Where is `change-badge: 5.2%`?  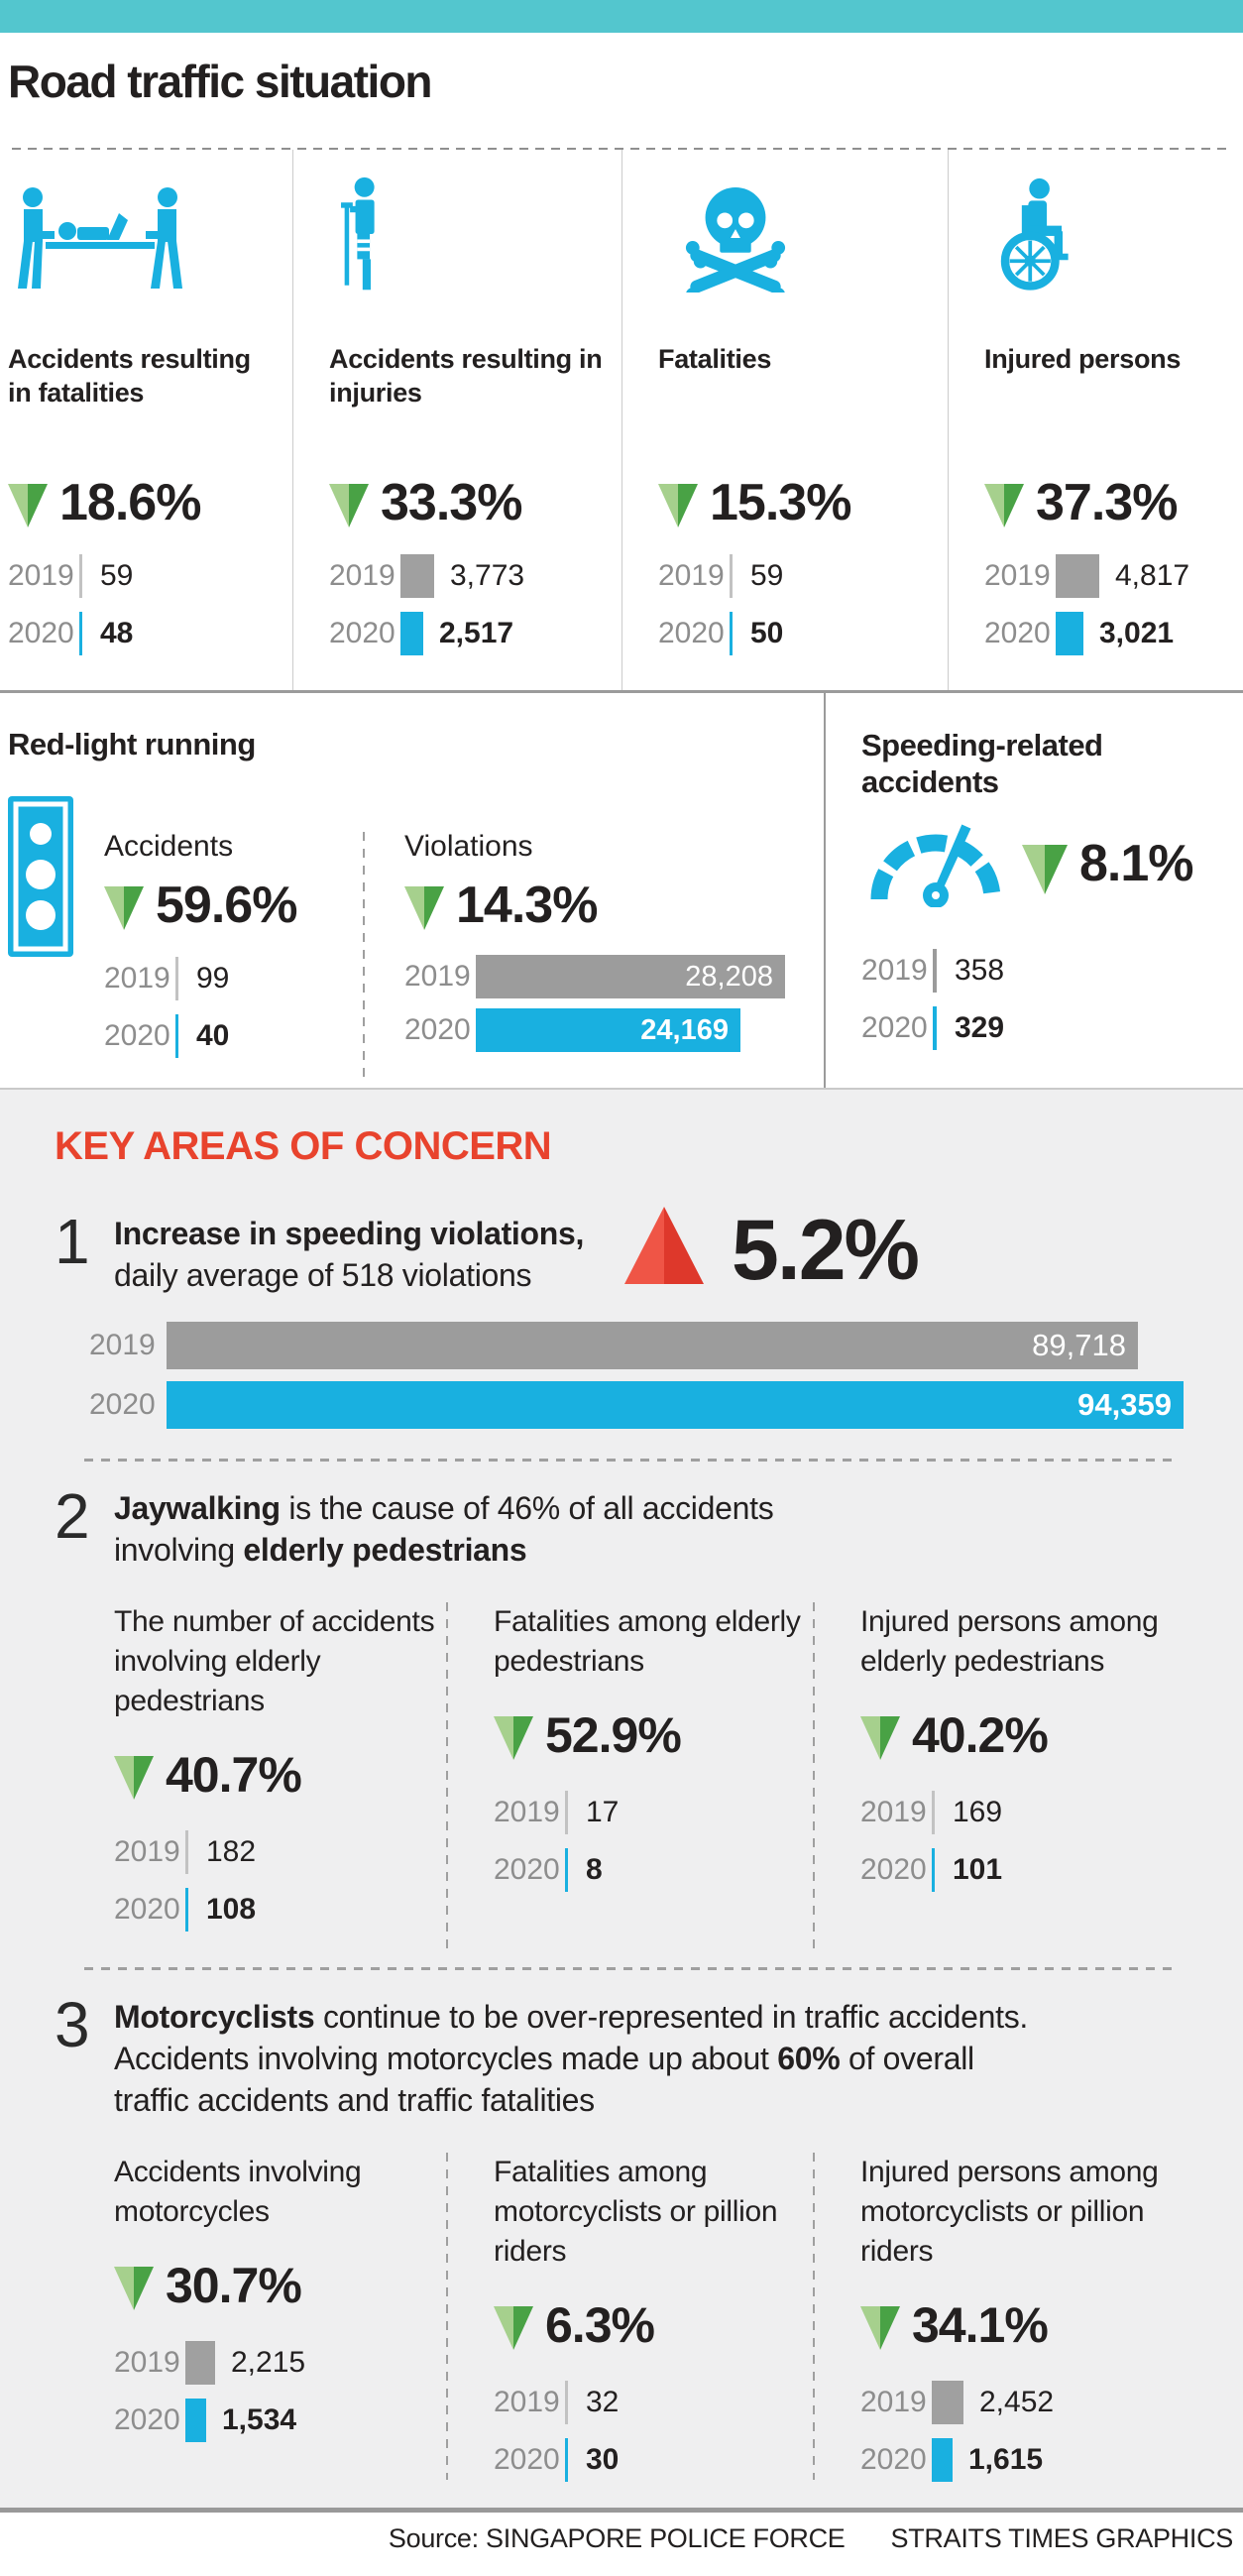
change-badge: 5.2% is located at coordinates (772, 1250).